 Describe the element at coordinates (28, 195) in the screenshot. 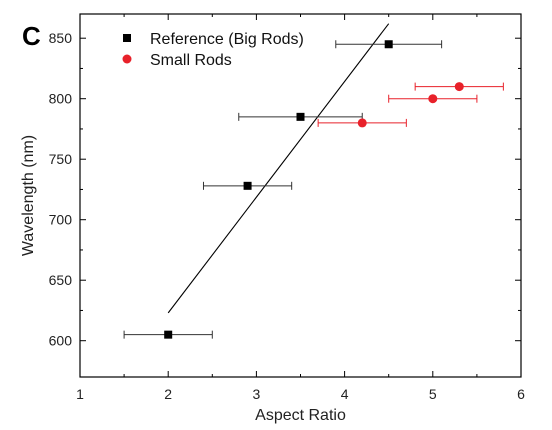

I see `y-axis-title: Wavelength (nm)` at that location.